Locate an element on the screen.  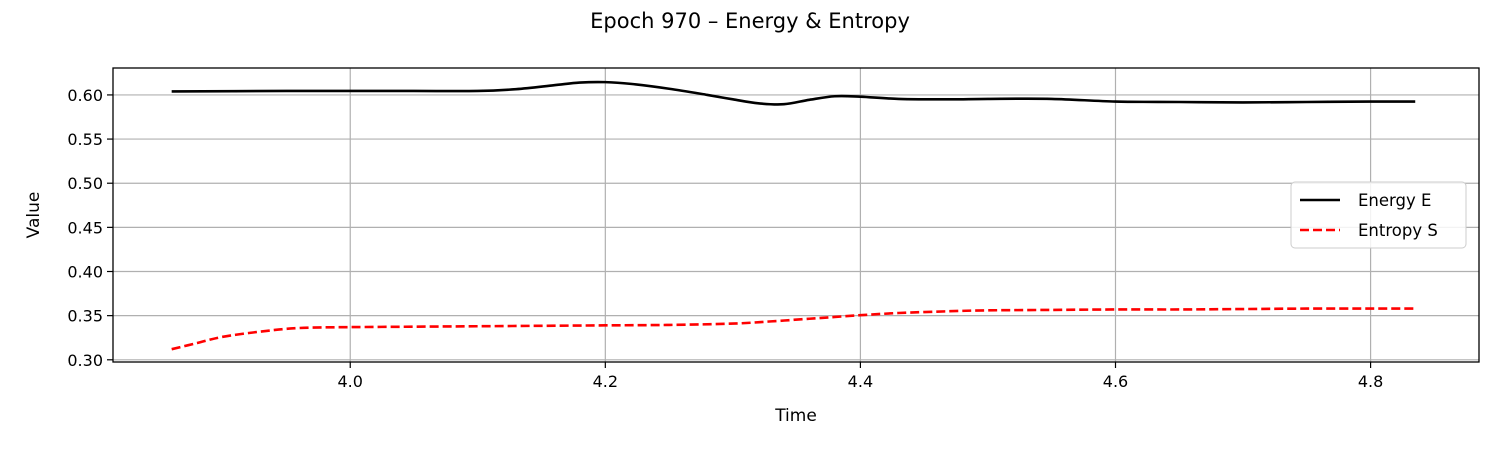
chart-title: Epoch 970 – Energy & Entropy is located at coordinates (750, 21).